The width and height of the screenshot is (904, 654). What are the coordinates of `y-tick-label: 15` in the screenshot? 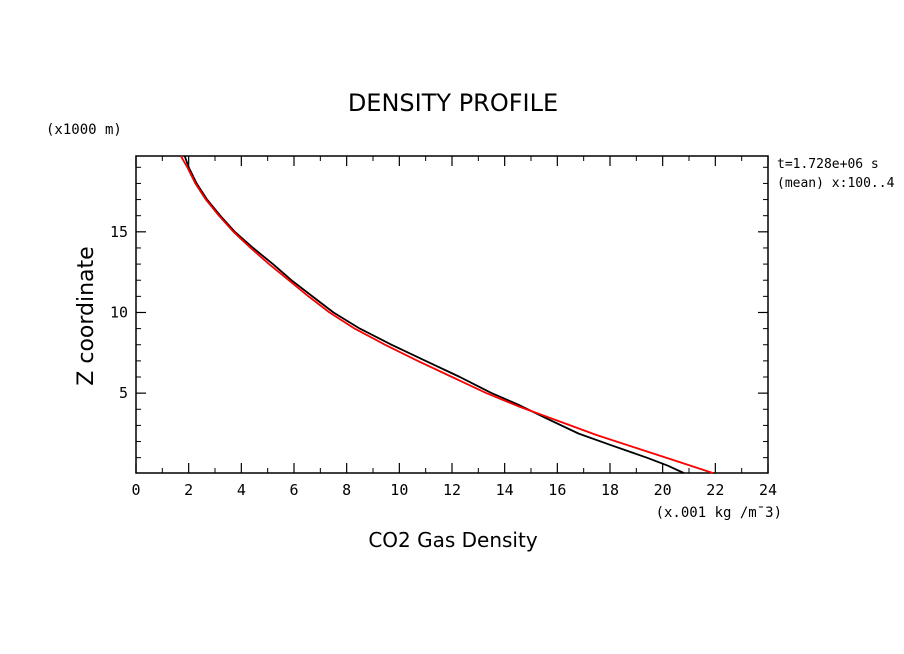 It's located at (119, 232).